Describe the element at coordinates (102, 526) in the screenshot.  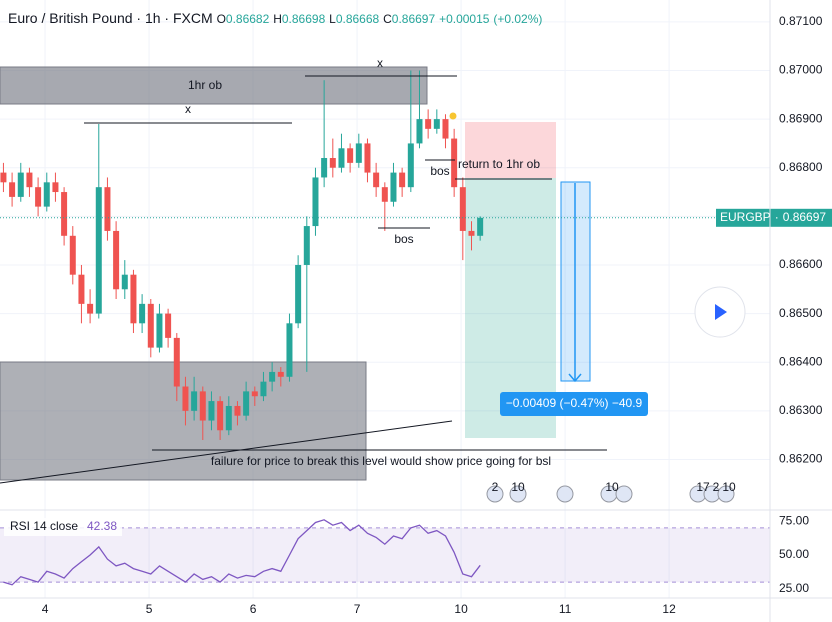
I see `rsi-value: 42.38` at that location.